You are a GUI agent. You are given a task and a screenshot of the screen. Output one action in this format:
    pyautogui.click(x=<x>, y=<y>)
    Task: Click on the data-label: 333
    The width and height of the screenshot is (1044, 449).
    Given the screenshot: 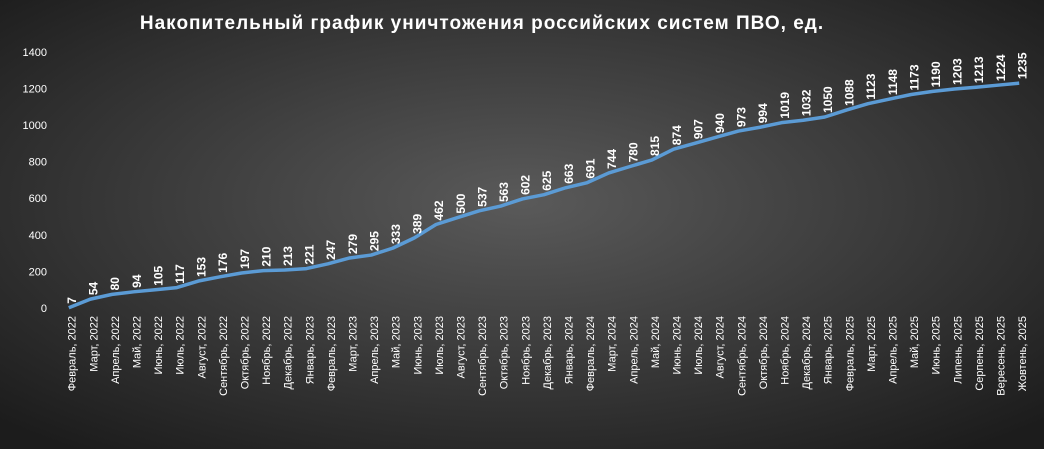 What is the action you would take?
    pyautogui.click(x=396, y=234)
    